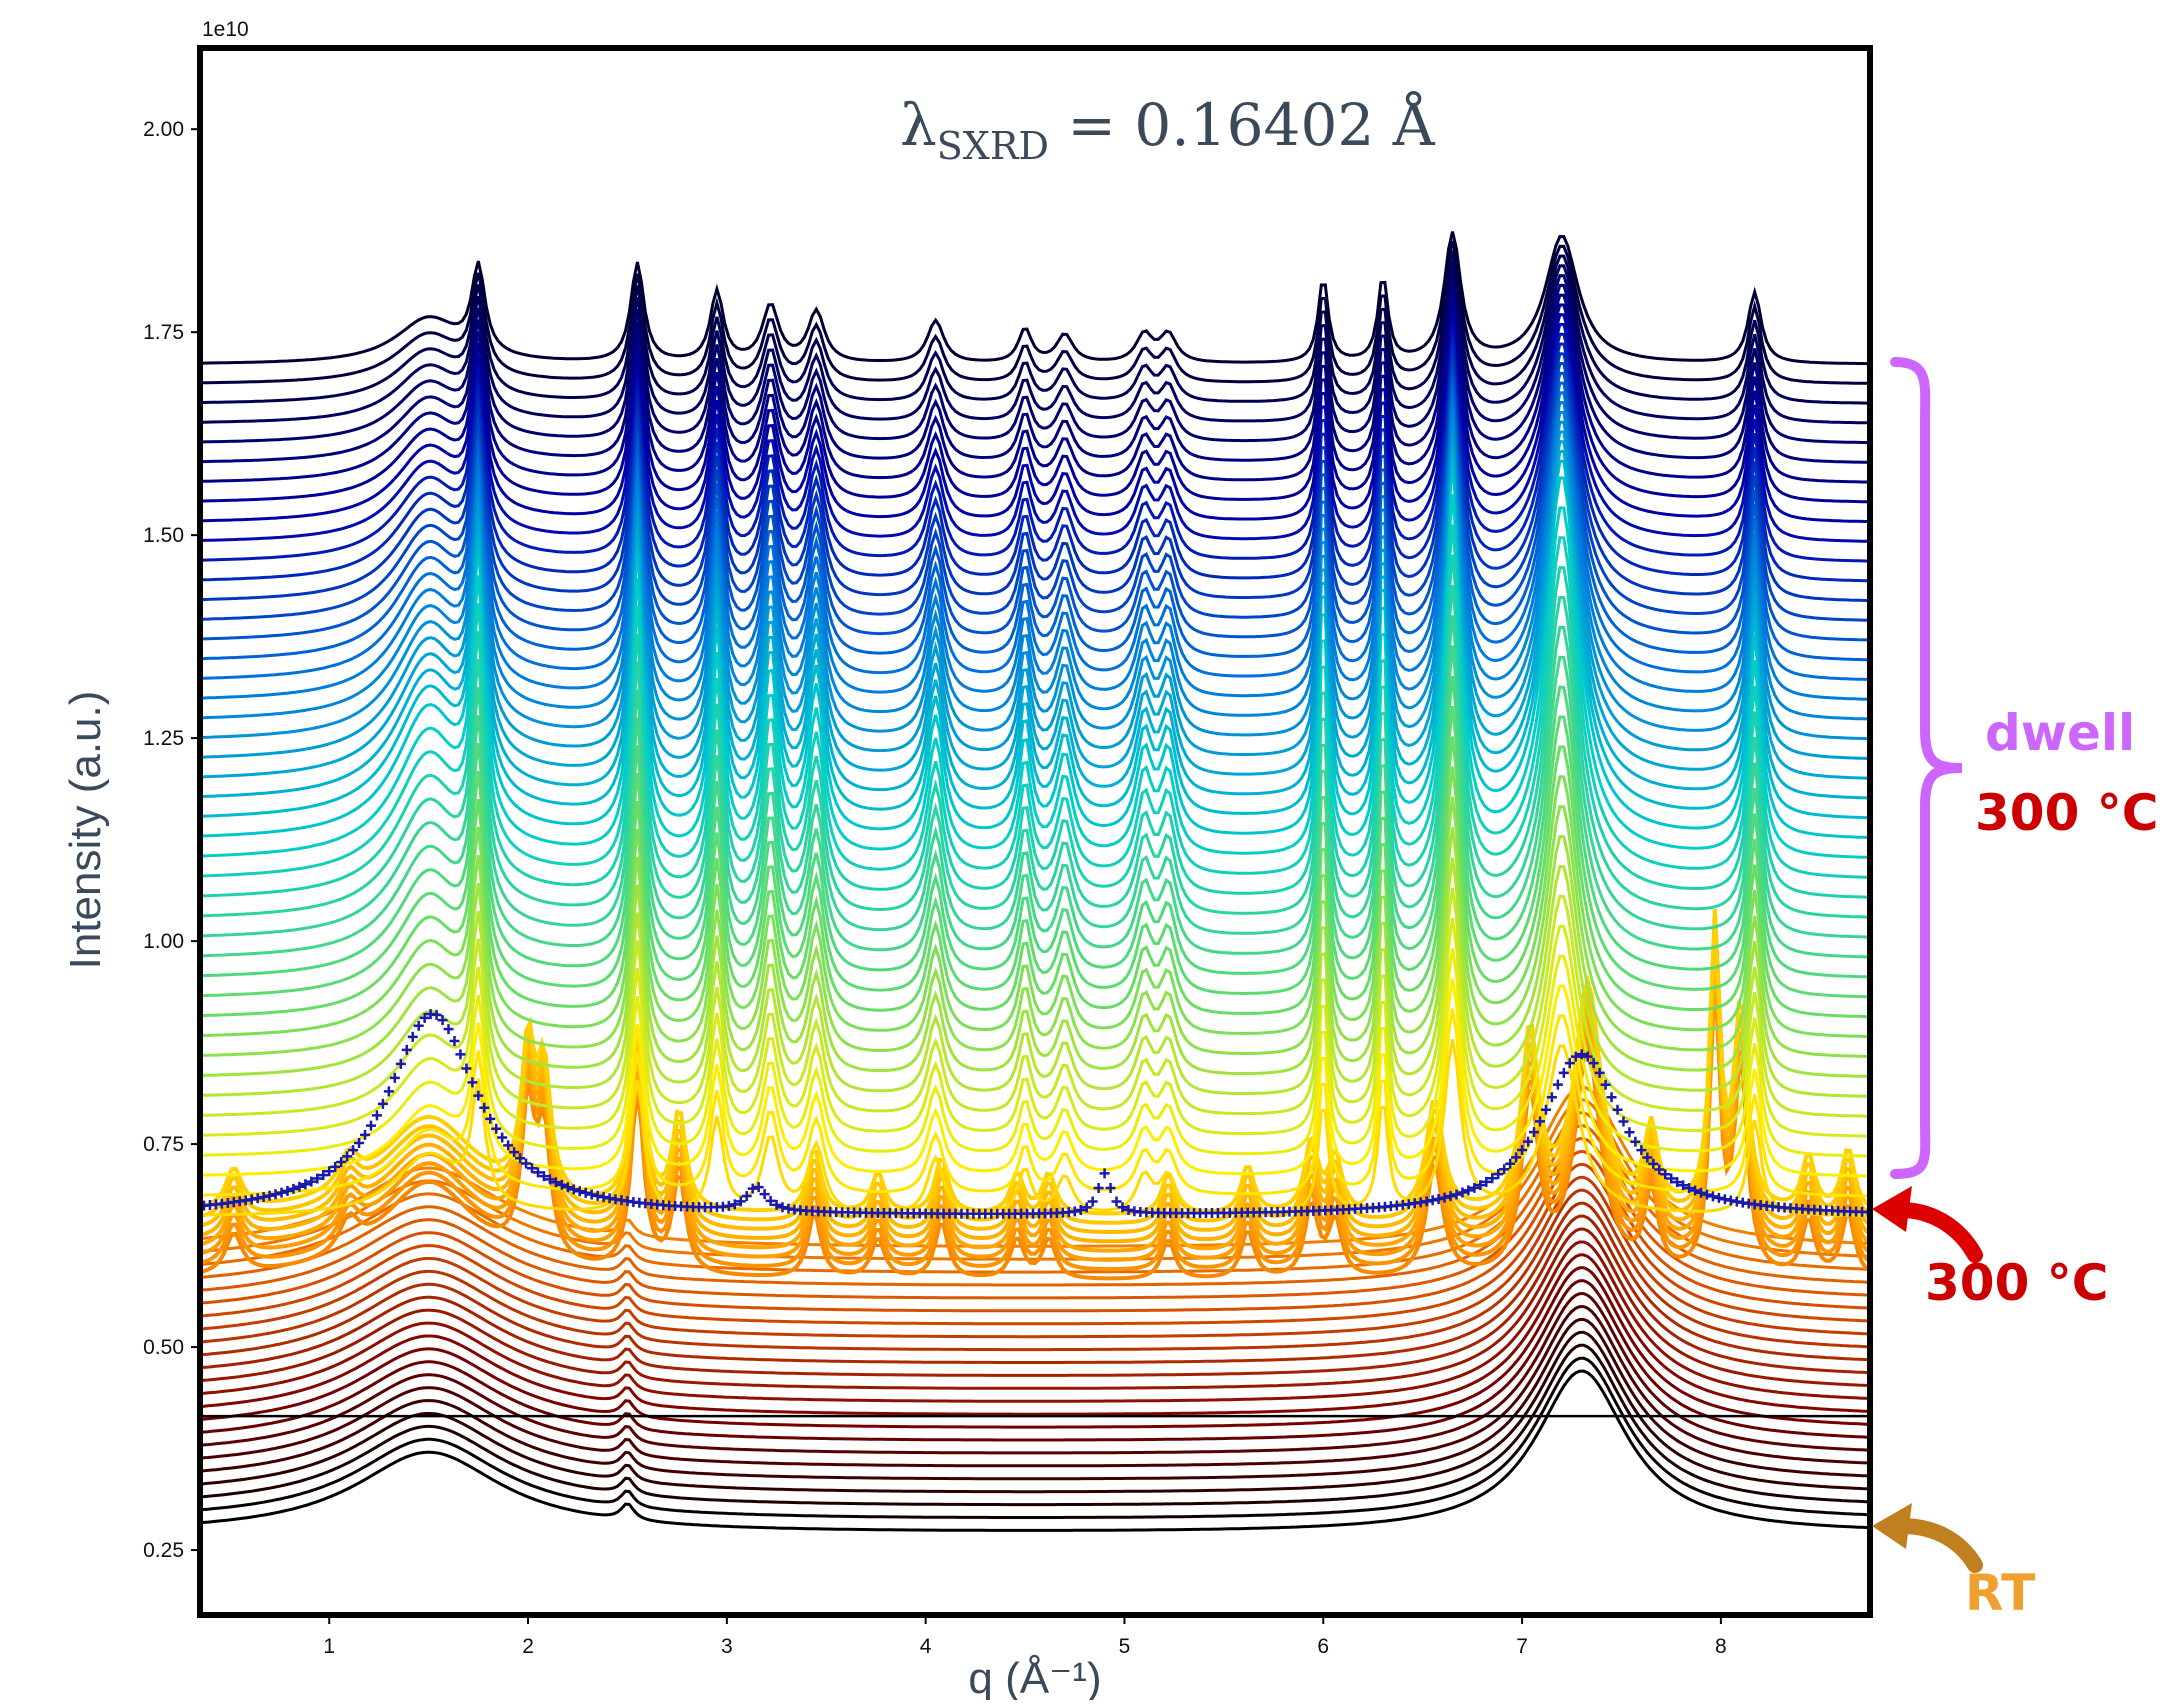  What do you see at coordinates (918, 125) in the screenshot?
I see `wavelength-symbol: λ` at bounding box center [918, 125].